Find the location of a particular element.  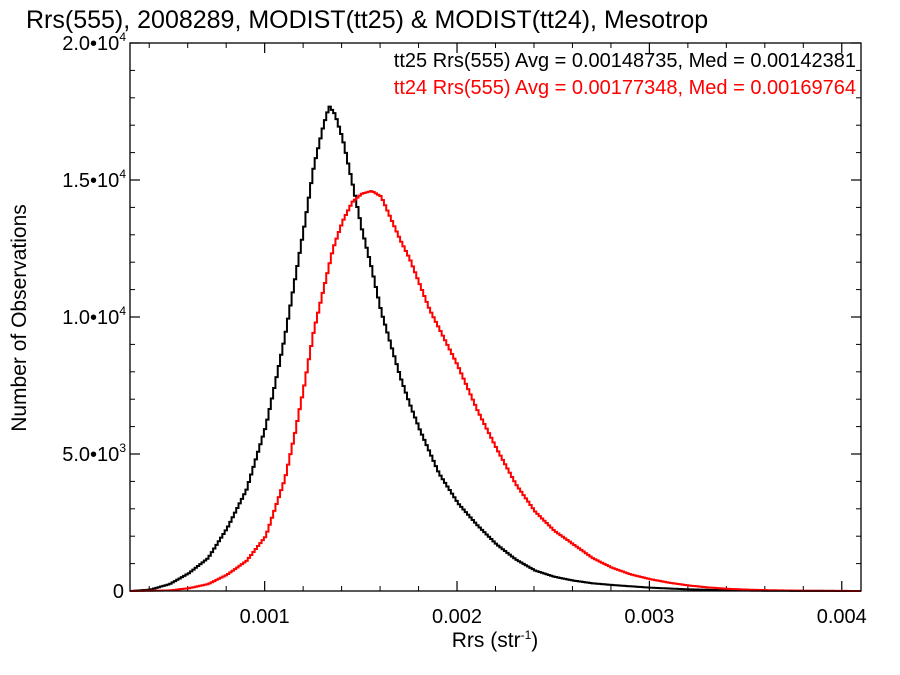

y-tick-label-4: 2.0•104 is located at coordinates (94, 42).